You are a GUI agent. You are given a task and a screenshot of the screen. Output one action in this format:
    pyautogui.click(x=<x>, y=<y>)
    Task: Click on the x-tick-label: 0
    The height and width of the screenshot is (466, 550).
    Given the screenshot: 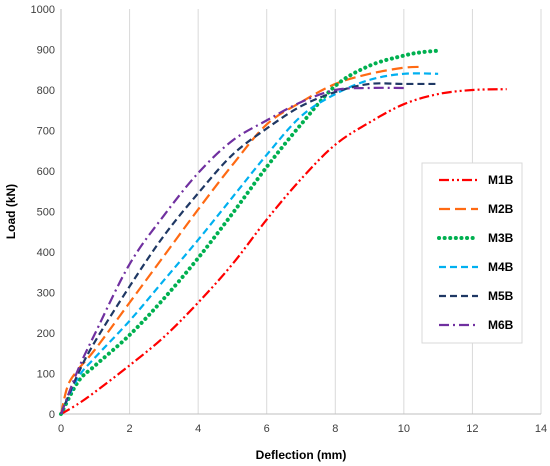 What is the action you would take?
    pyautogui.click(x=61, y=429)
    